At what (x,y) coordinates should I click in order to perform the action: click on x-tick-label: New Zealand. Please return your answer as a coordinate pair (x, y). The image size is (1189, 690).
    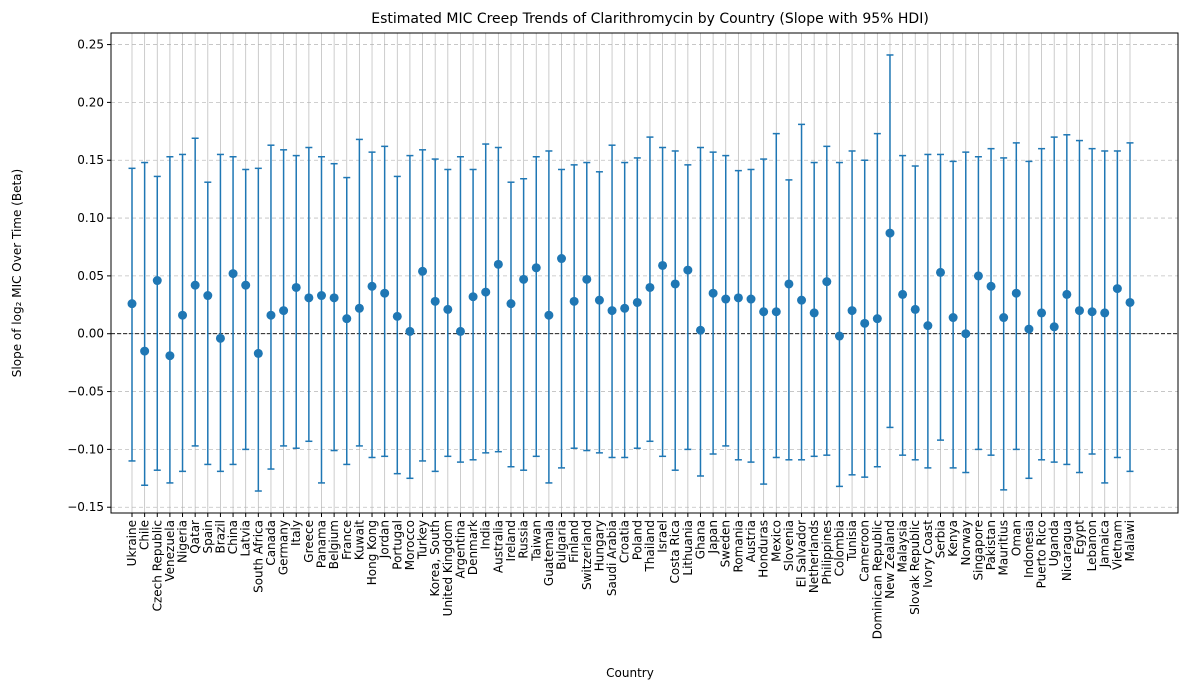
    Looking at the image, I should click on (890, 559).